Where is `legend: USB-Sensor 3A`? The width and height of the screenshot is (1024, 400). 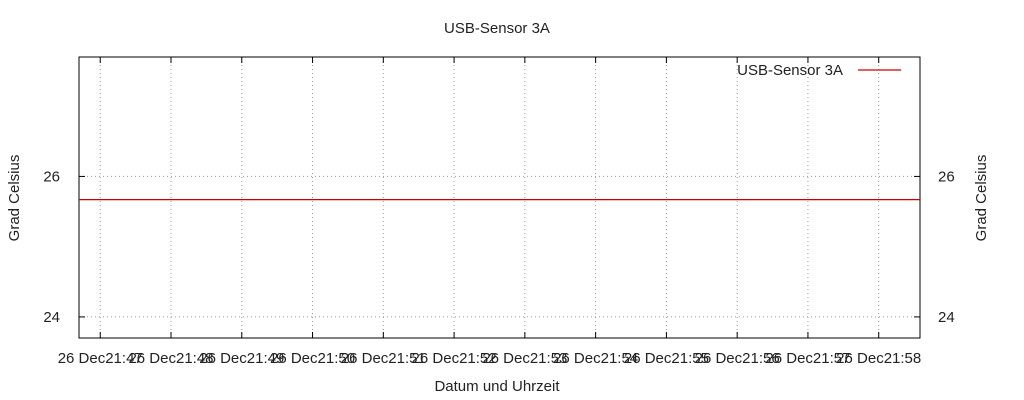 legend: USB-Sensor 3A is located at coordinates (819, 70).